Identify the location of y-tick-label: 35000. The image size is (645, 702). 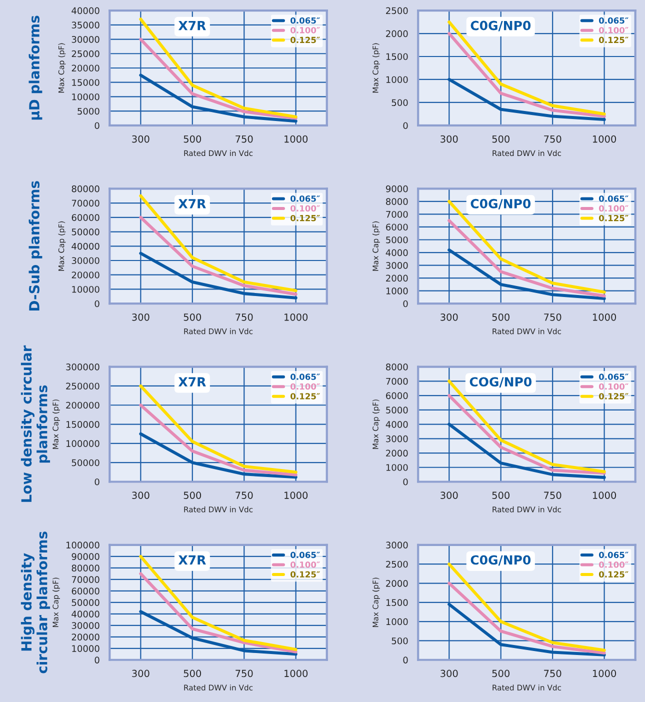
(86, 25).